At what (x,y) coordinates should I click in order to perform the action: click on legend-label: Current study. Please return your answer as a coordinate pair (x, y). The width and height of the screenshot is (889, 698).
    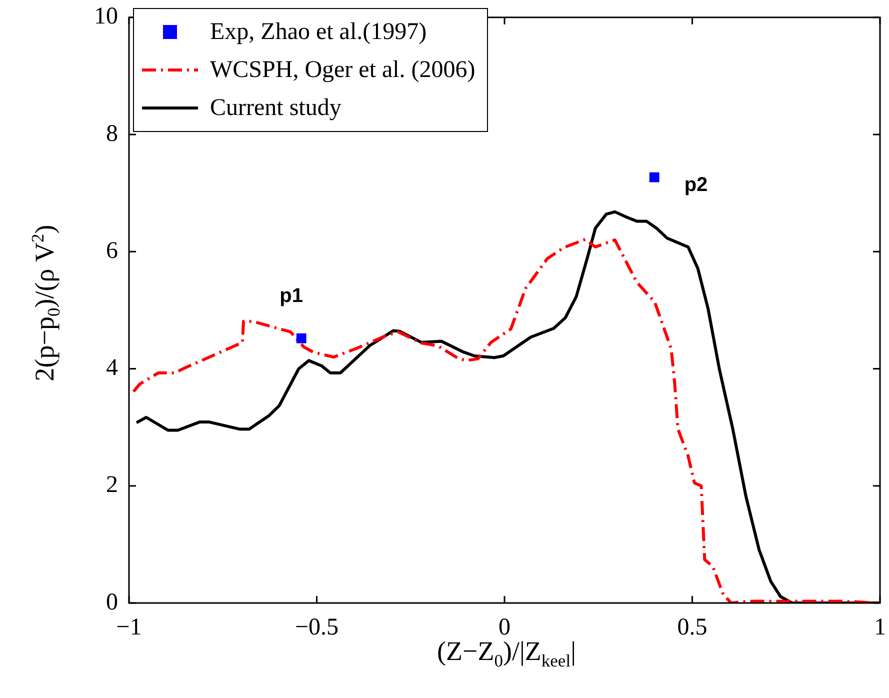
    Looking at the image, I should click on (276, 108).